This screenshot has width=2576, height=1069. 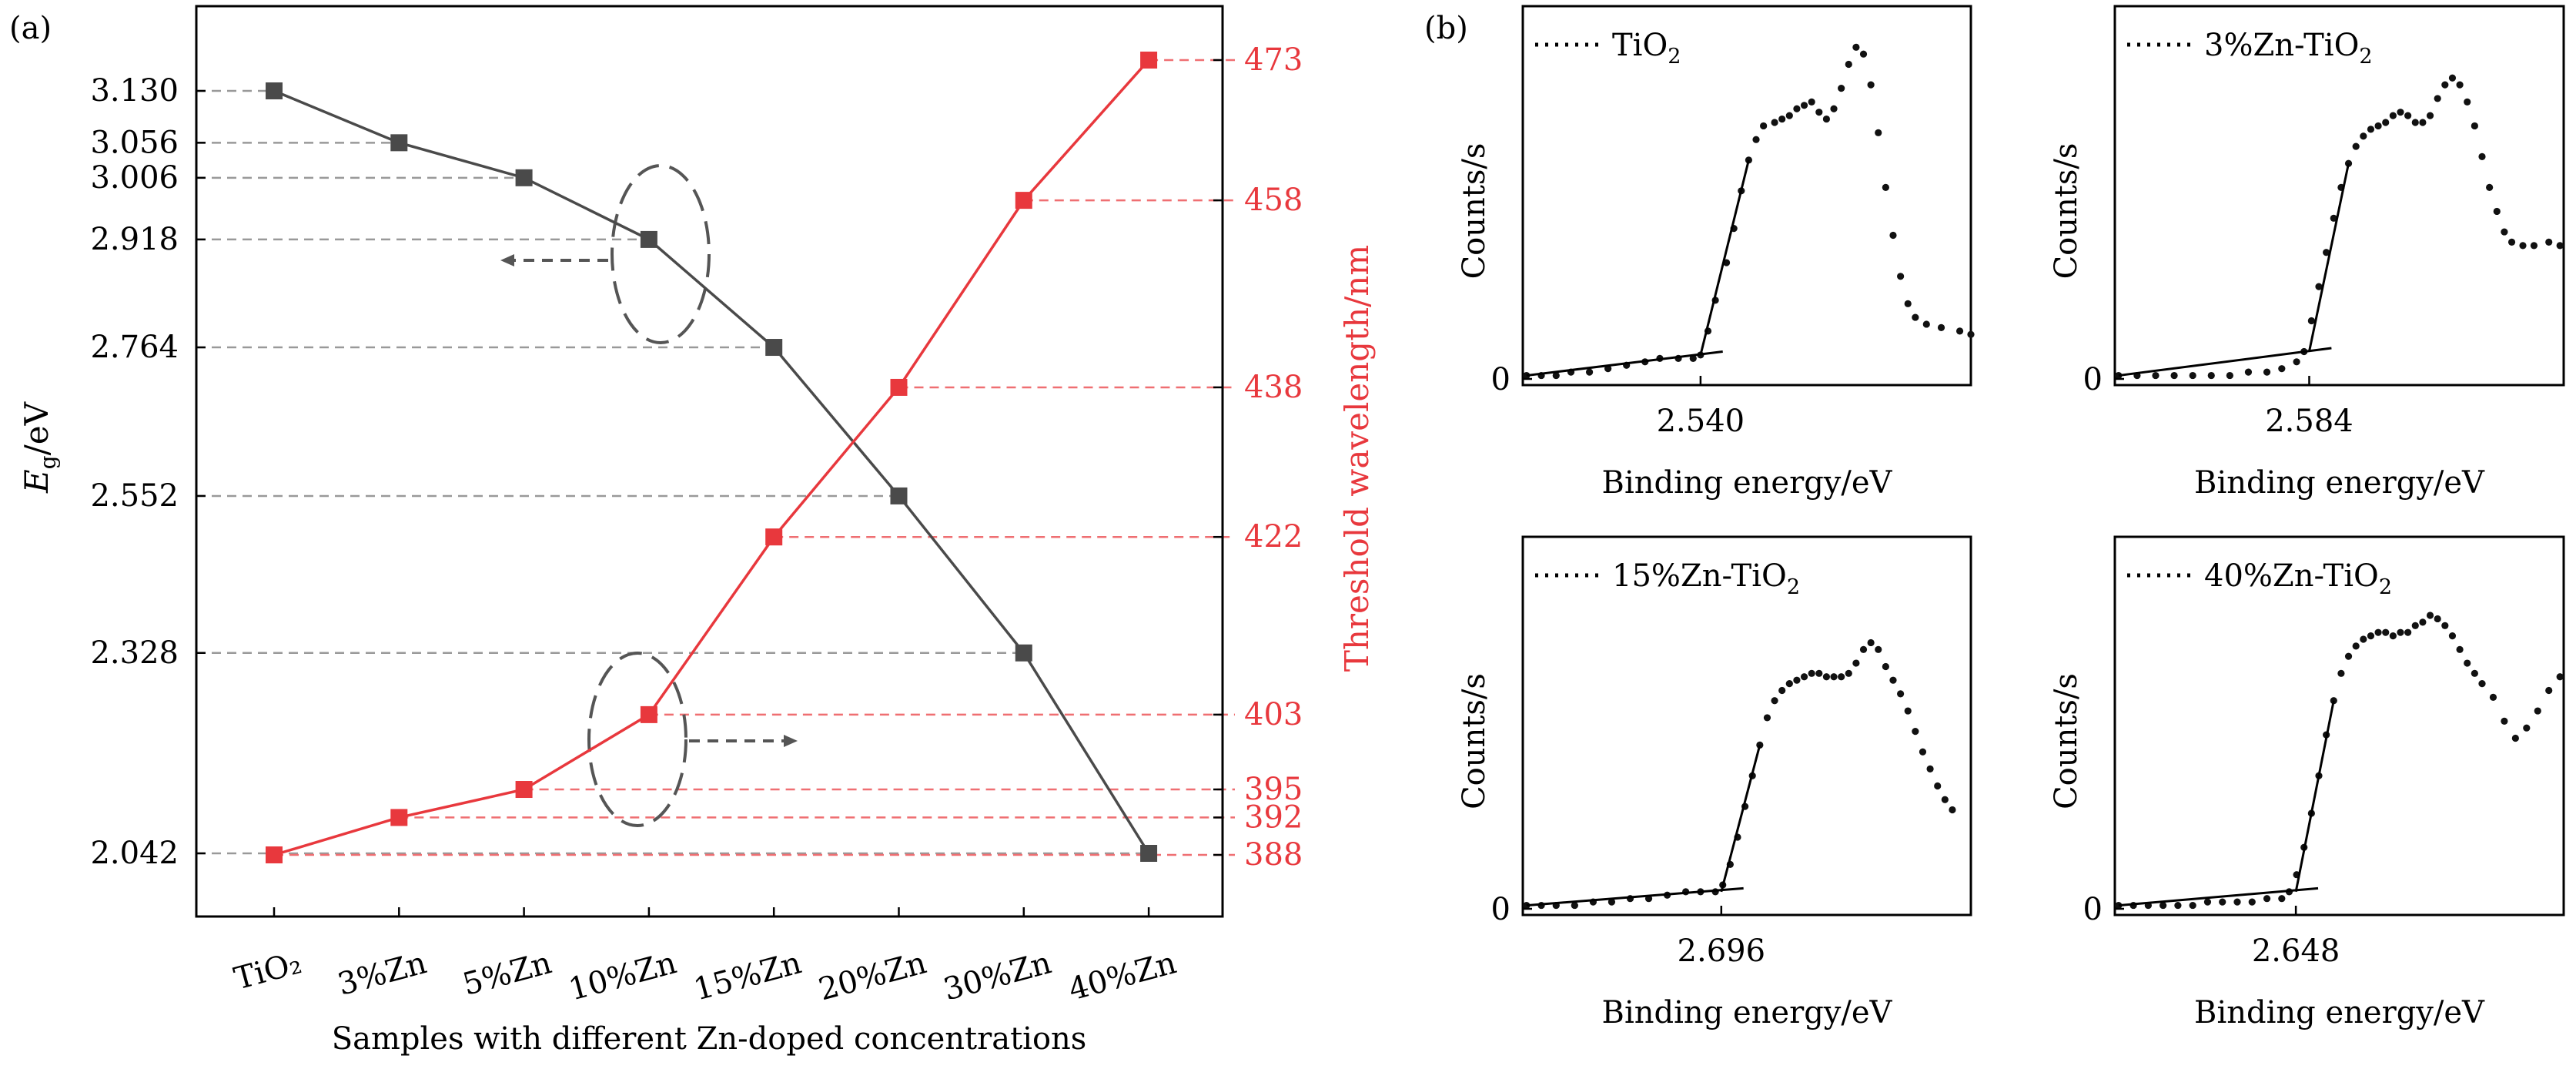 I want to click on y-left-tick-label: 2.918, so click(x=134, y=239).